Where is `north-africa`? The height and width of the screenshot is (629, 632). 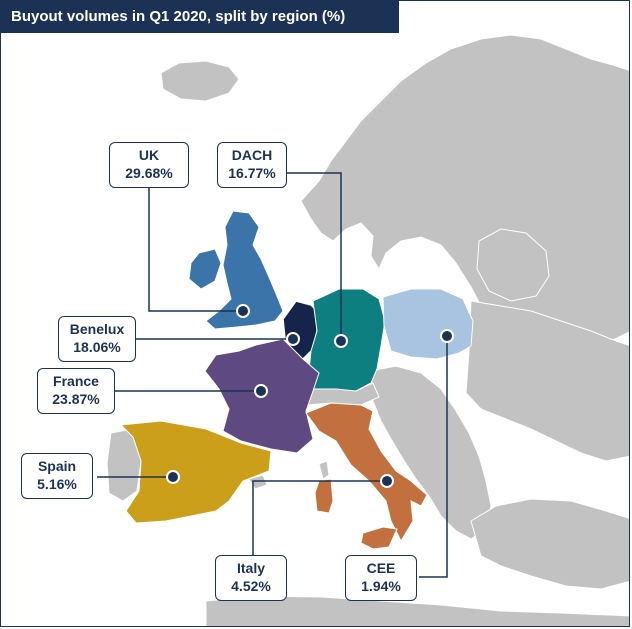
north-africa is located at coordinates (417, 610).